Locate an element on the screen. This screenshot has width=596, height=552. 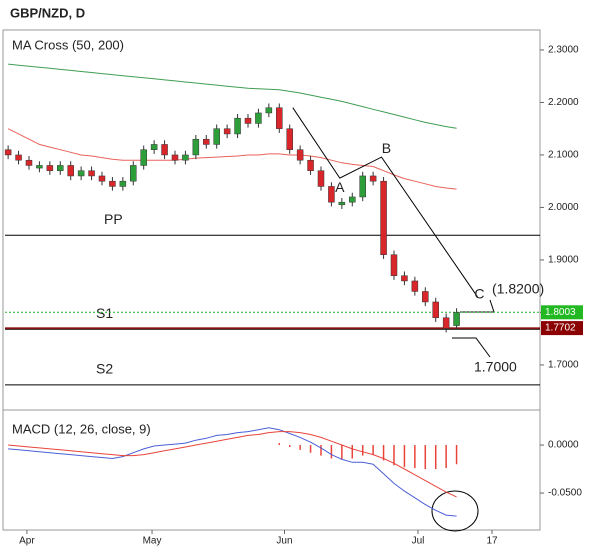
y-tick-label: 1.9000 is located at coordinates (563, 260).